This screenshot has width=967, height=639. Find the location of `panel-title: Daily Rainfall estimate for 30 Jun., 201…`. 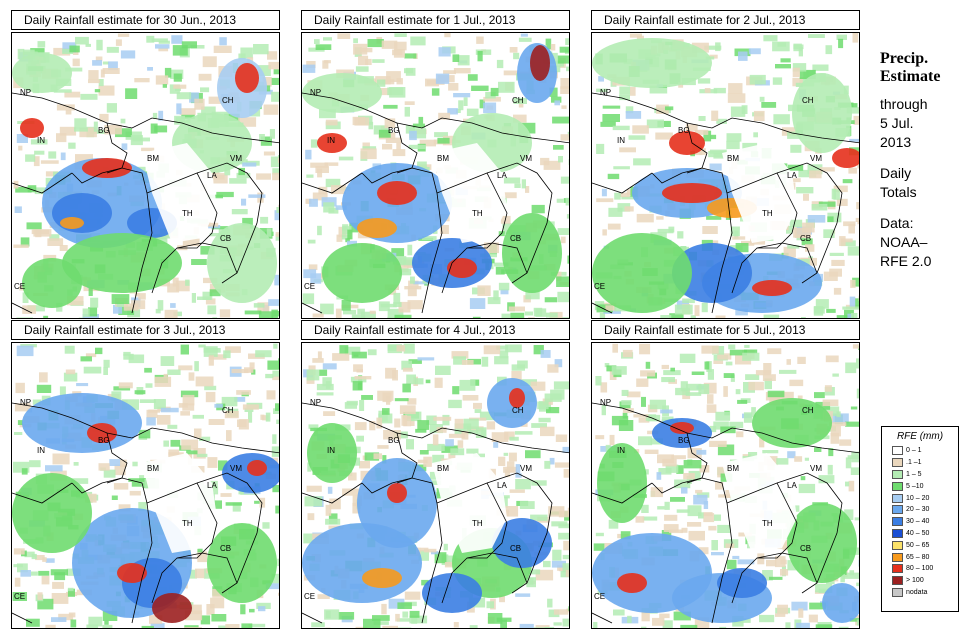

panel-title: Daily Rainfall estimate for 30 Jun., 201… is located at coordinates (145, 20).